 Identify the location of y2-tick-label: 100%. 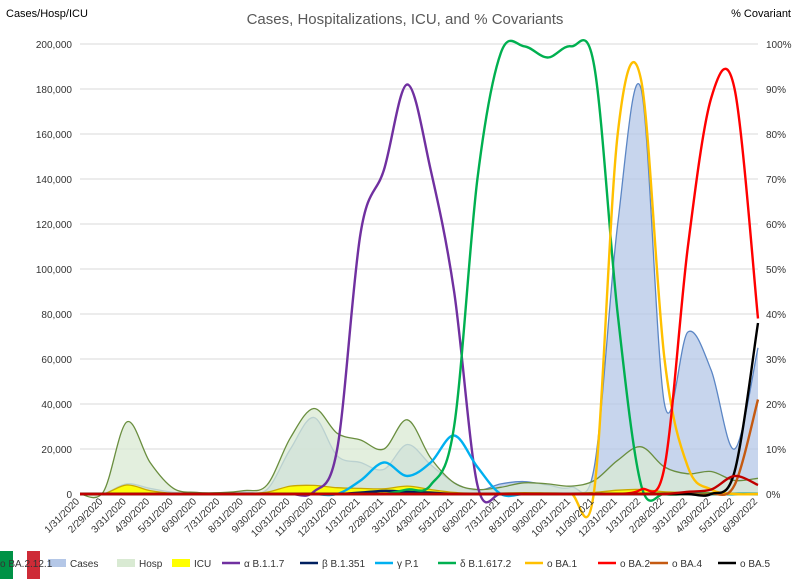
(779, 45).